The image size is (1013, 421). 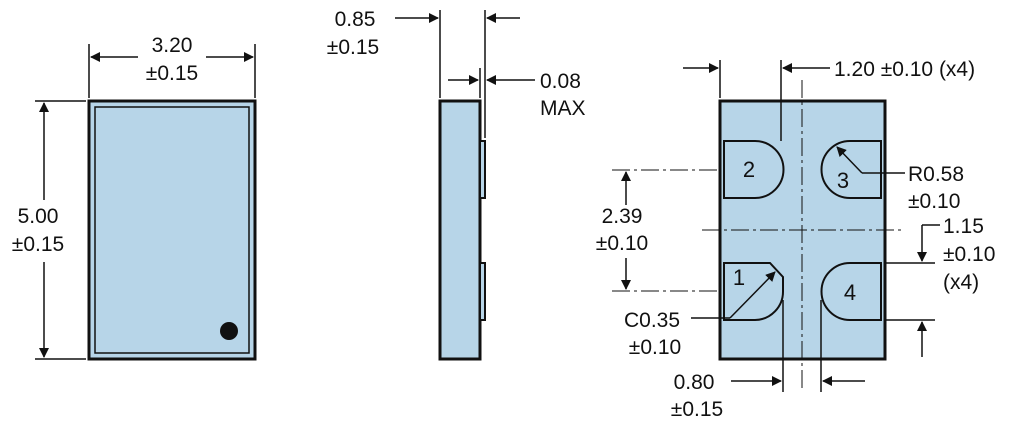 I want to click on pad-radius-tolerance: ±0.10, so click(x=934, y=201).